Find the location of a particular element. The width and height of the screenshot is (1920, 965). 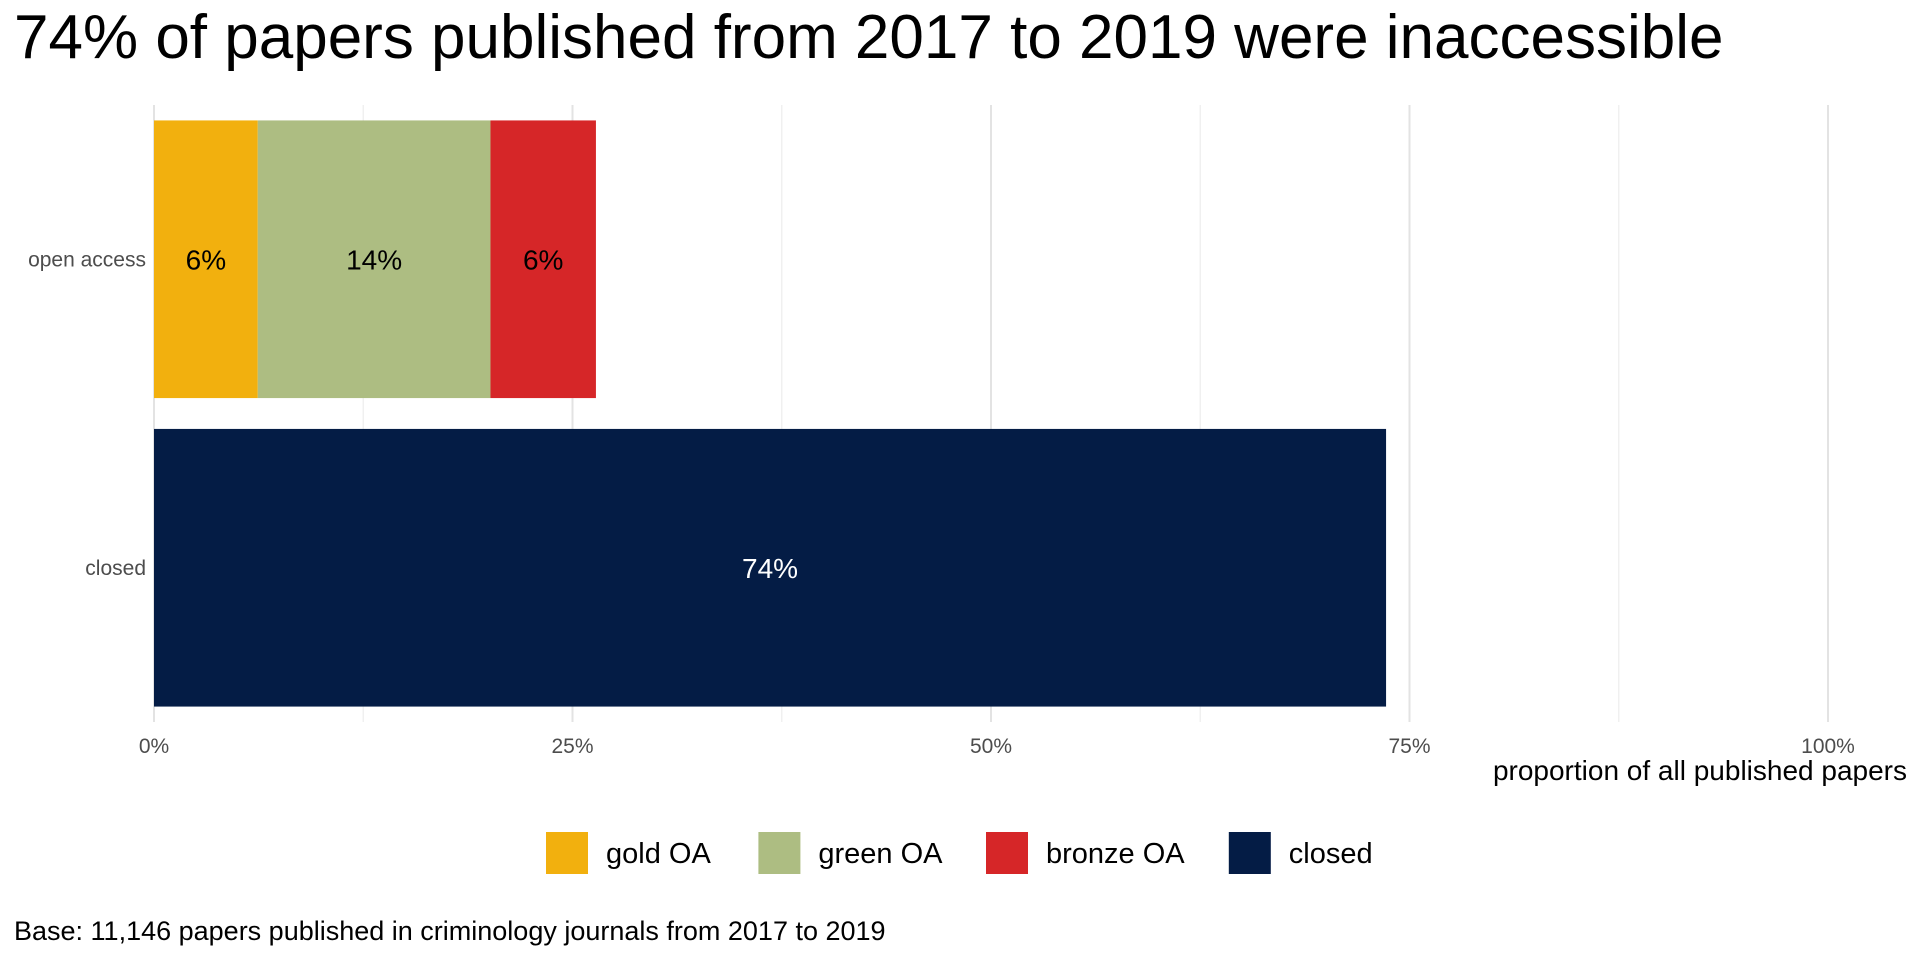

legend-item-gold: gold OA is located at coordinates (628, 853).